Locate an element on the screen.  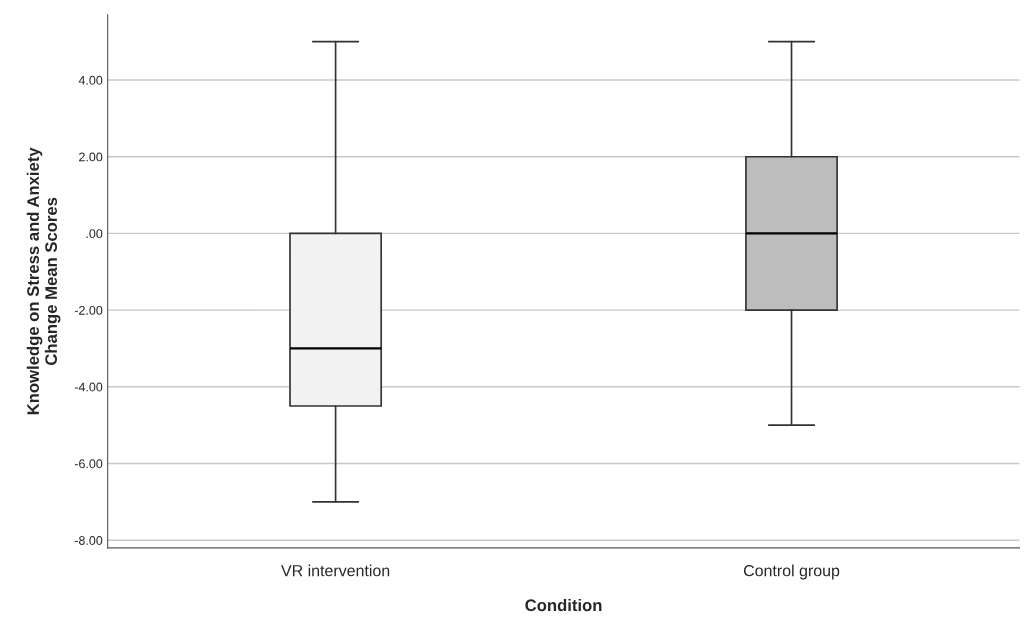
y-tick-label: -8.00 is located at coordinates (88, 540).